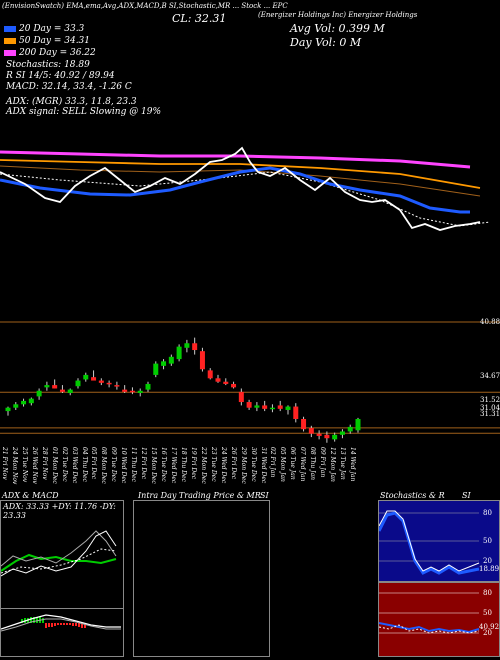 This screenshot has width=500, height=660. Describe the element at coordinates (333, 464) in the screenshot. I see `date-tick-label: 12 Mon Jan` at that location.